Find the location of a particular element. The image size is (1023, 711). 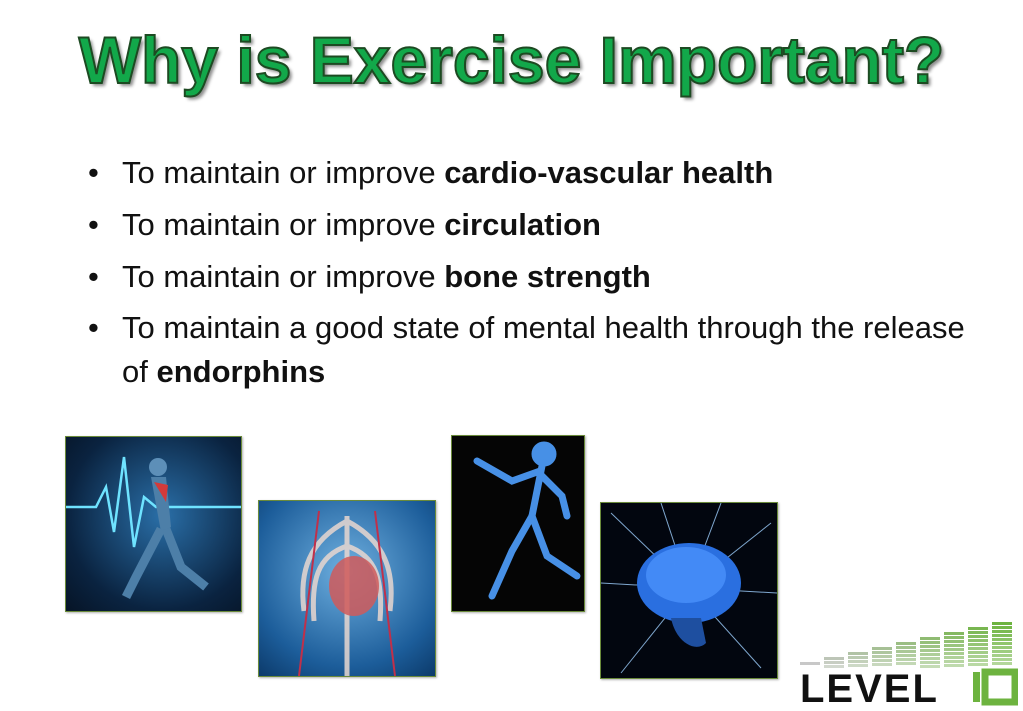

bullet-bold: bone strength is located at coordinates (547, 276).